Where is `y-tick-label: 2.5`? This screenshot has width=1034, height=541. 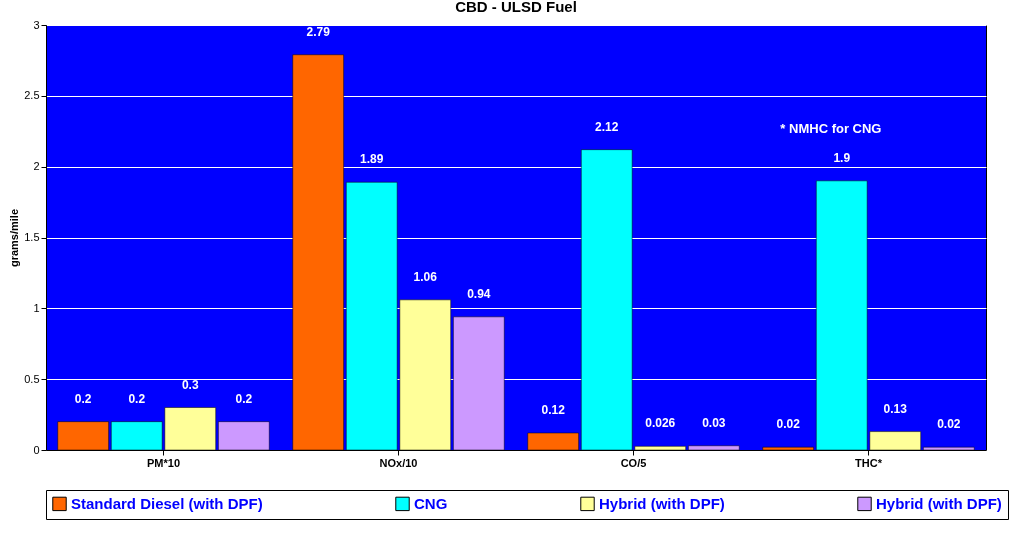 y-tick-label: 2.5 is located at coordinates (32, 95).